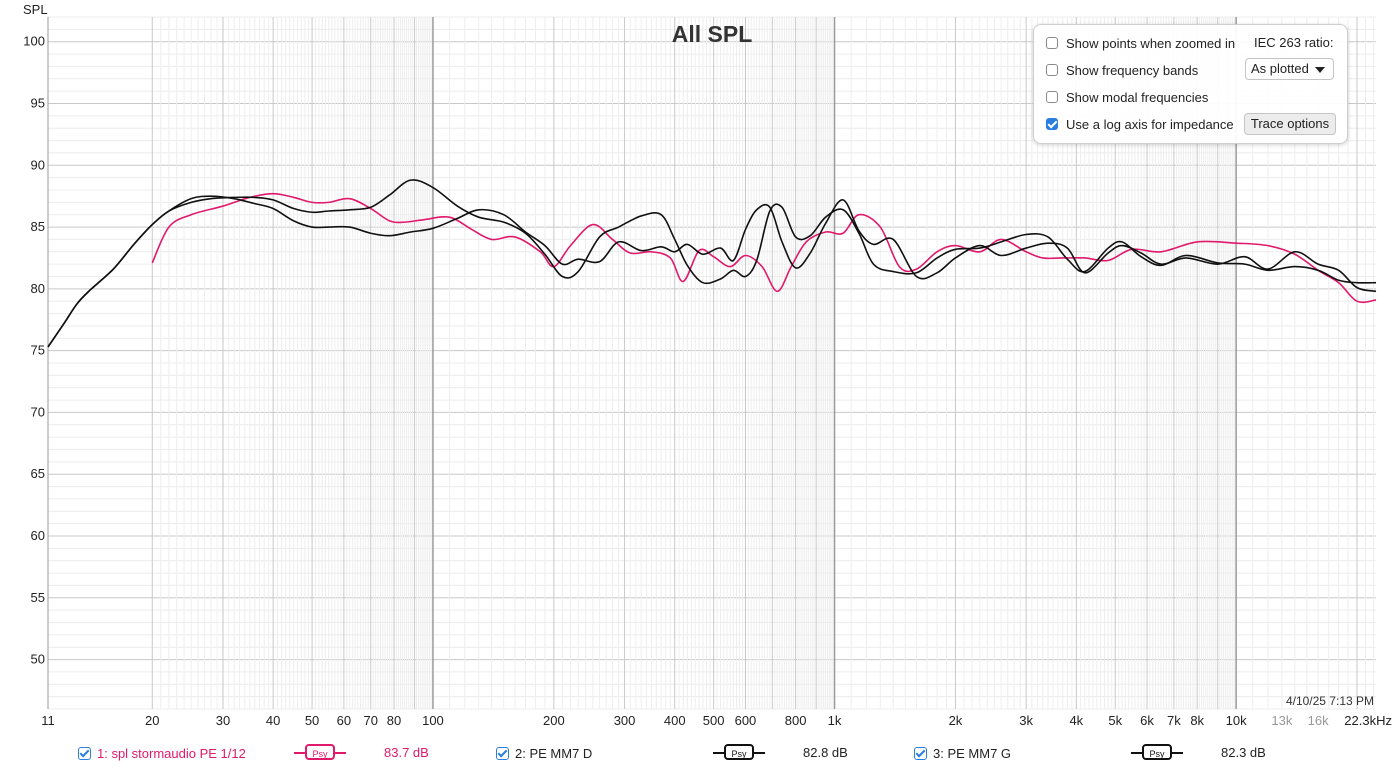 This screenshot has width=1400, height=767. I want to click on x-tick-label: 20, so click(152, 720).